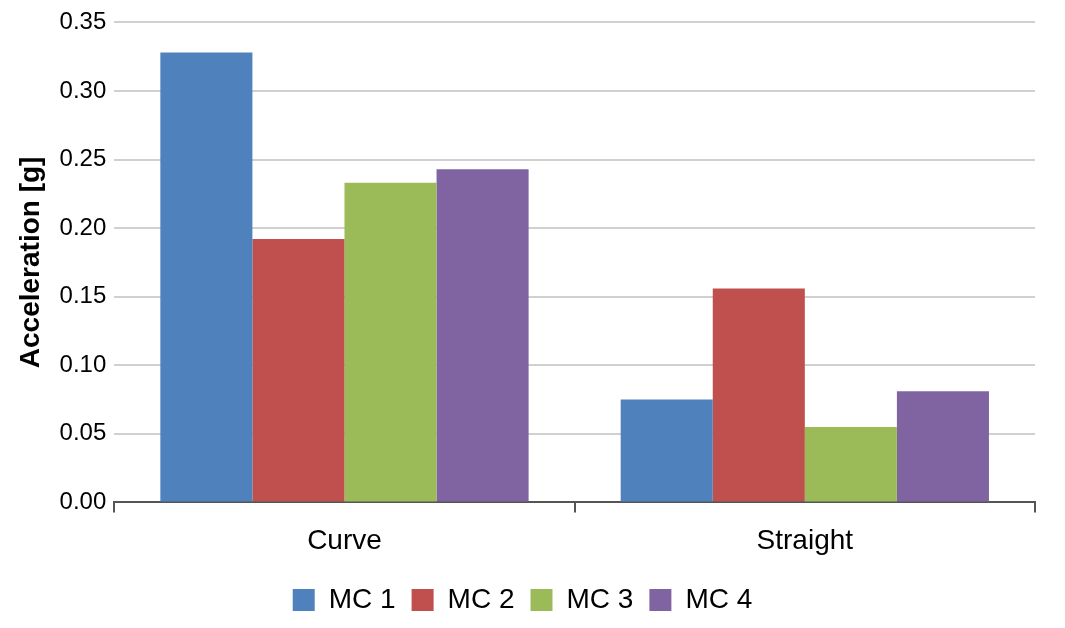 Image resolution: width=1065 pixels, height=628 pixels. What do you see at coordinates (29, 262) in the screenshot?
I see `y-axis-title: Acceleration [g]` at bounding box center [29, 262].